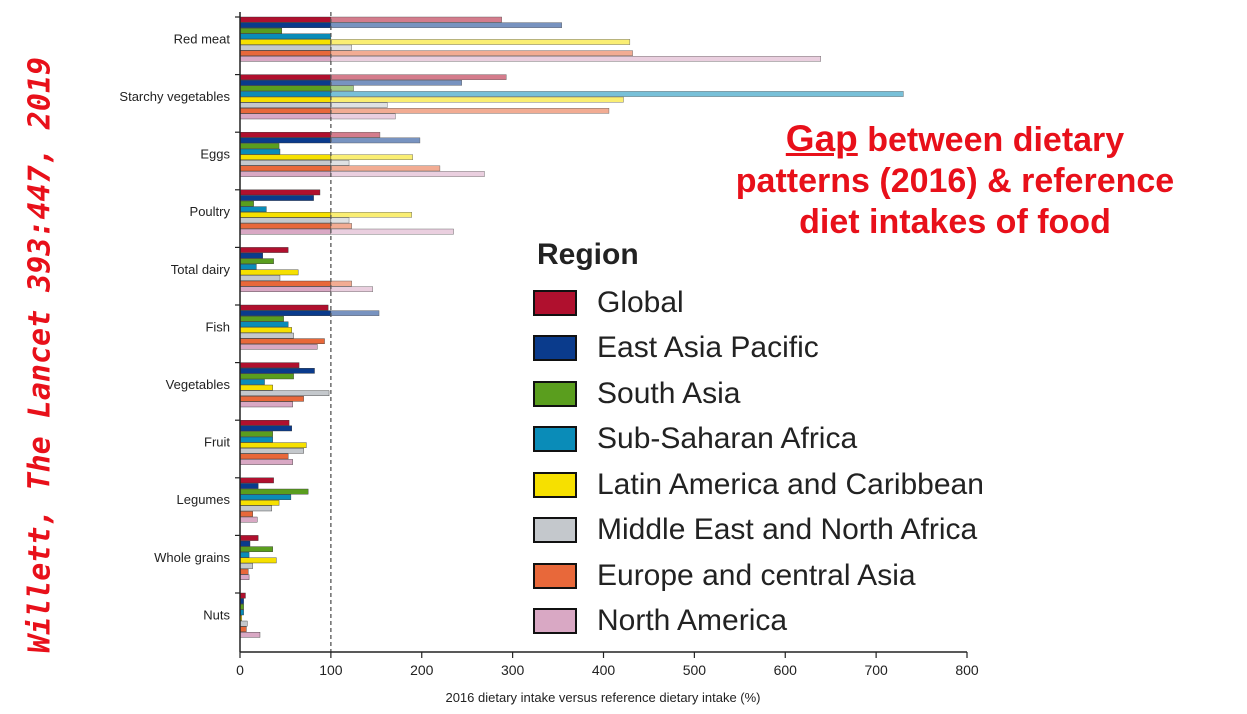 Image resolution: width=1247 pixels, height=714 pixels. What do you see at coordinates (790, 484) in the screenshot?
I see `legend-label: Latin America and Caribbean` at bounding box center [790, 484].